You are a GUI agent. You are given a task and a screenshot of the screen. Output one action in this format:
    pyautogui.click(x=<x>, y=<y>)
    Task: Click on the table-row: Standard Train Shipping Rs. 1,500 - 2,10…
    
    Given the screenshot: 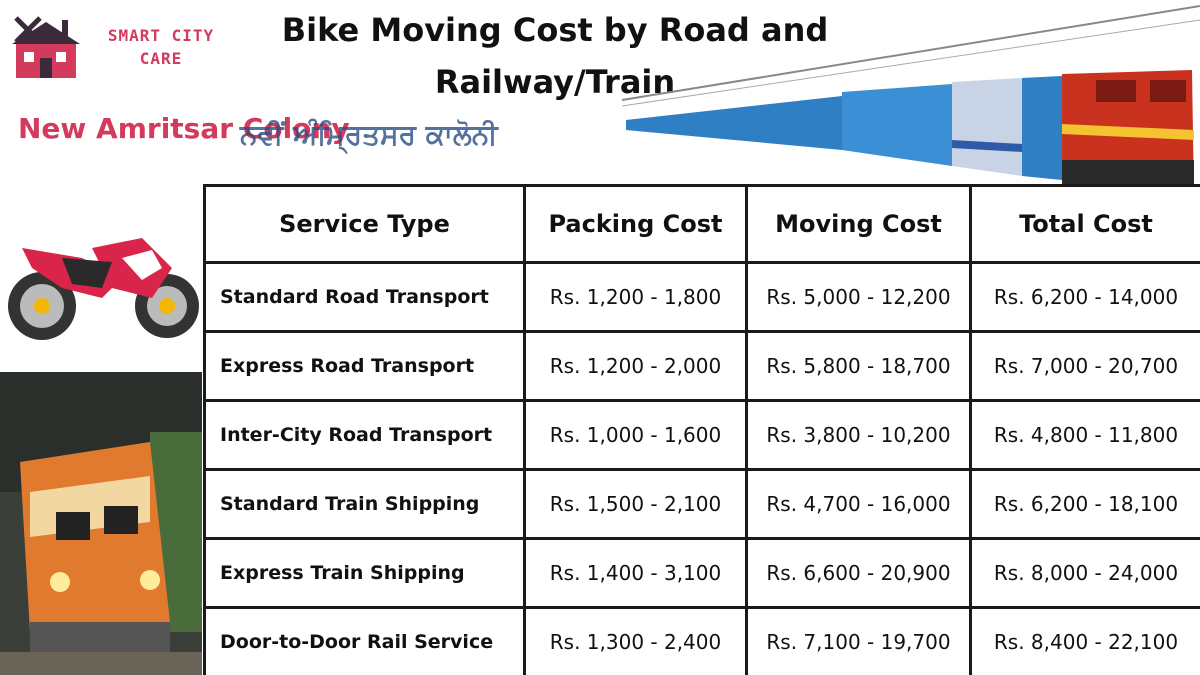 What is the action you would take?
    pyautogui.click(x=701, y=504)
    